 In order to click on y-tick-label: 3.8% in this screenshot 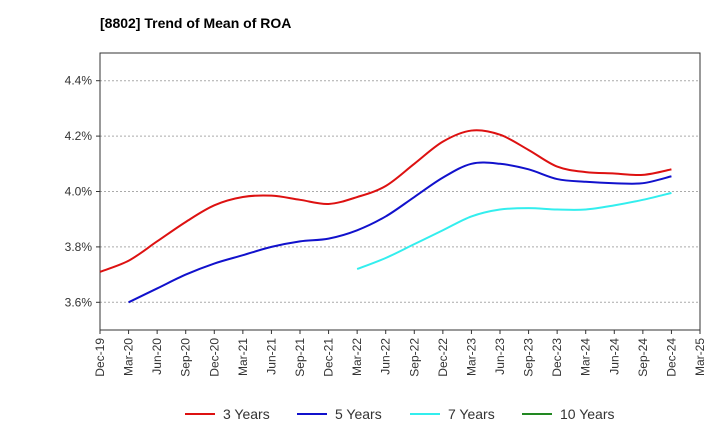, I will do `click(79, 247)`.